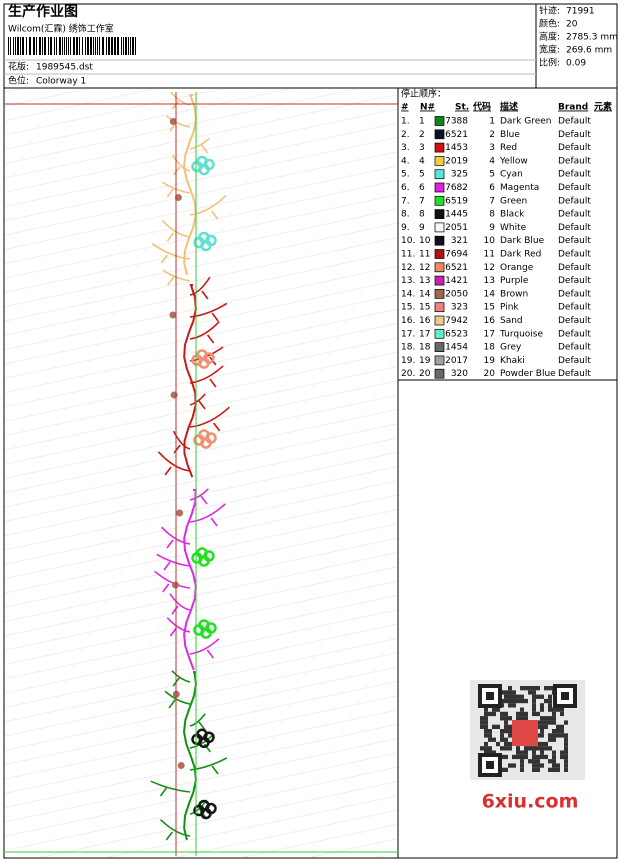 Image resolution: width=620 pixels, height=865 pixels. I want to click on vine-branch, so click(180, 604).